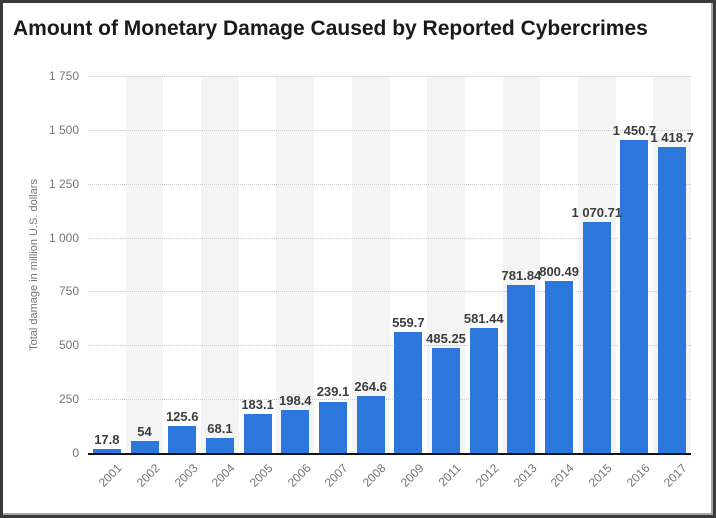  I want to click on bar-value-label: 485.25, so click(446, 339).